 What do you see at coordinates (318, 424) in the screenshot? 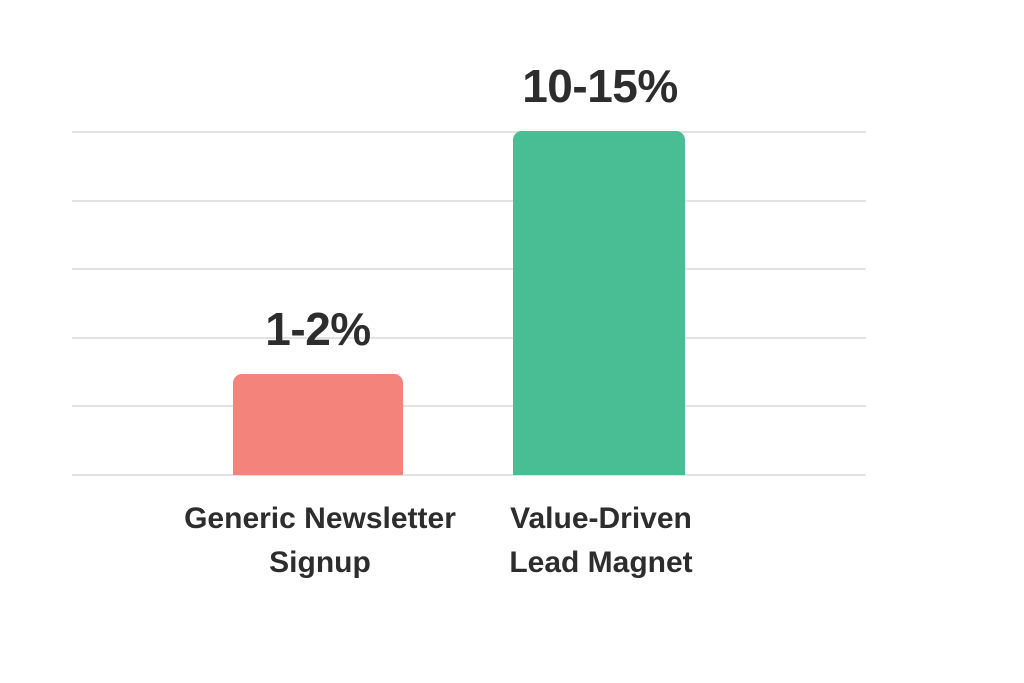
I see `bar-generic-newsletter-signup` at bounding box center [318, 424].